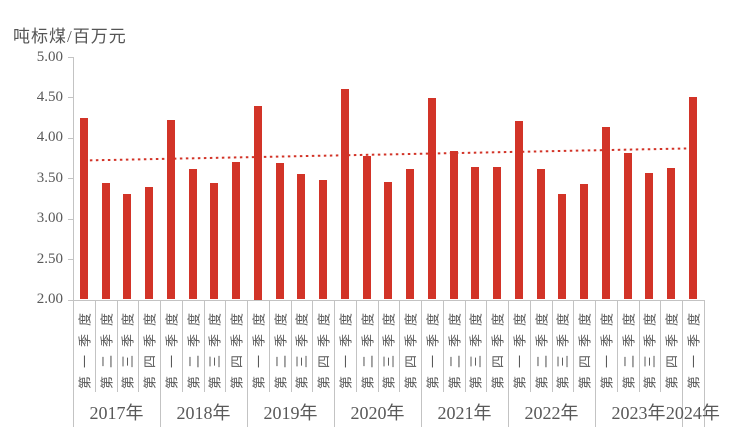 The width and height of the screenshot is (739, 436). Describe the element at coordinates (49, 218) in the screenshot. I see `y-axis-label: 3.00` at that location.